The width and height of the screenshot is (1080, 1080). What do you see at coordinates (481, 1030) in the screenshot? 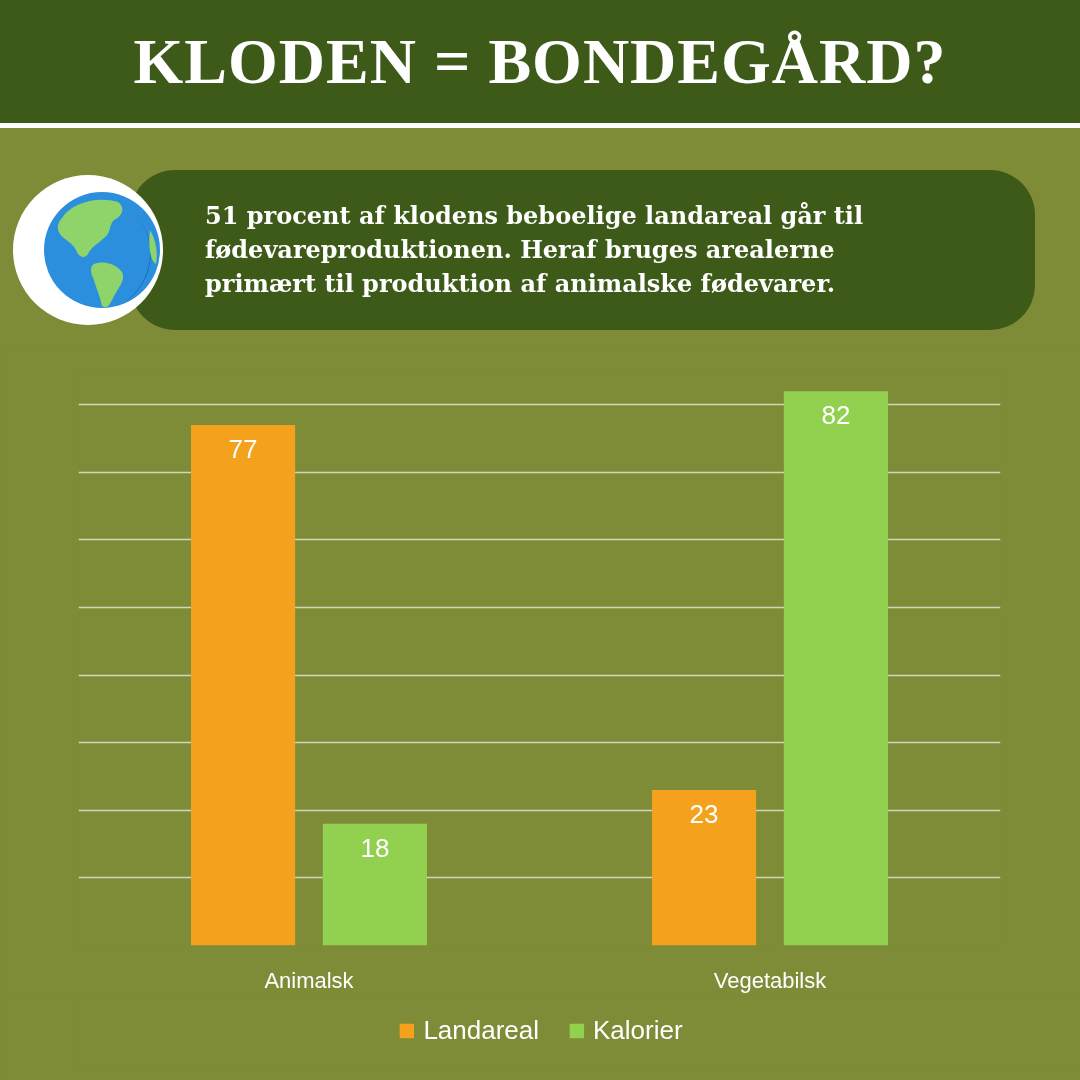
I see `legend-label: Landareal` at bounding box center [481, 1030].